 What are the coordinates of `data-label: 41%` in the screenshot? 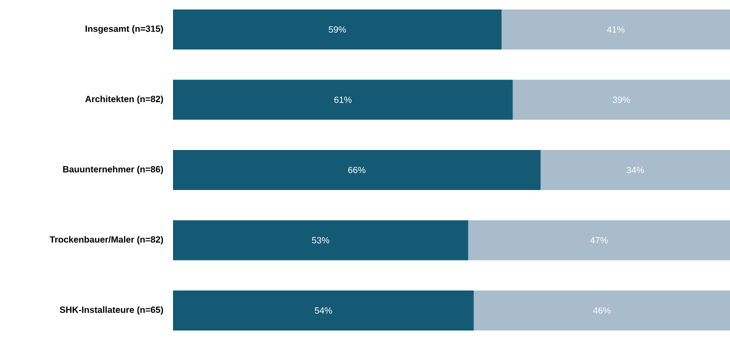 It's located at (615, 29).